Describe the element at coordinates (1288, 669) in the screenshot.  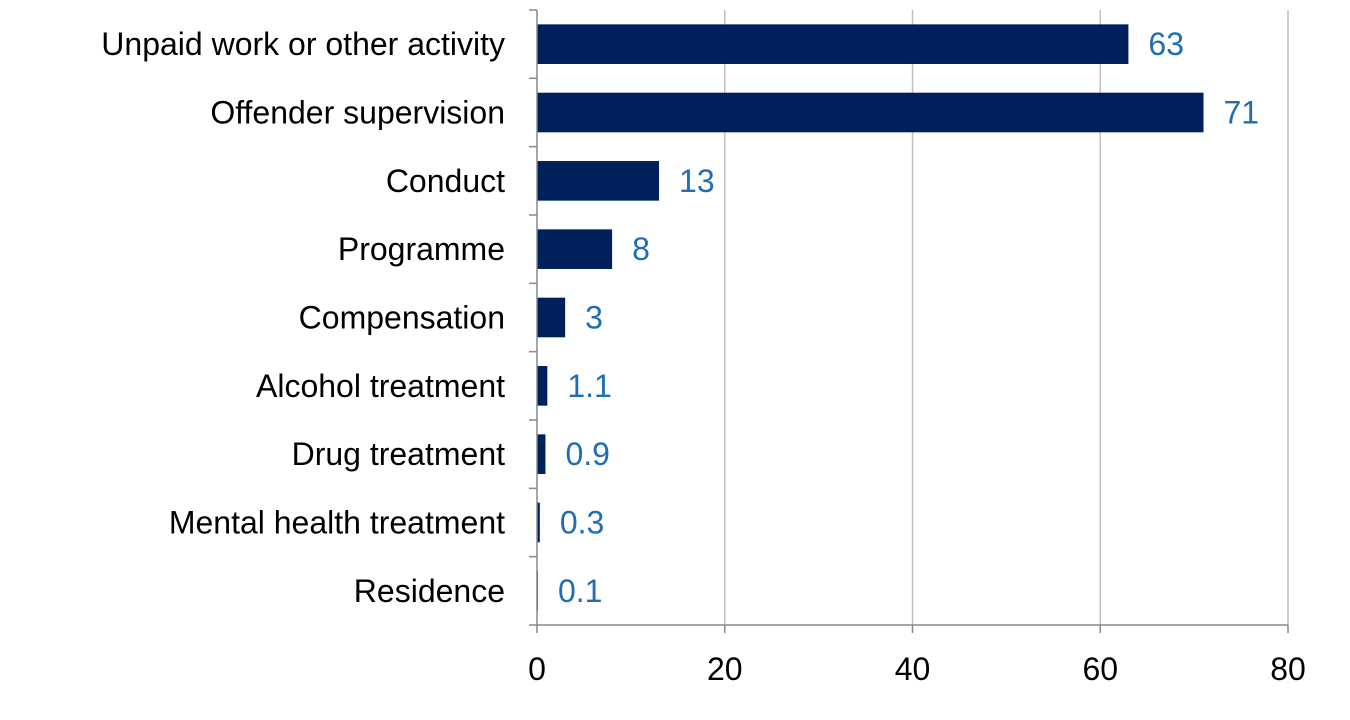
I see `x-tick-label: 80` at that location.